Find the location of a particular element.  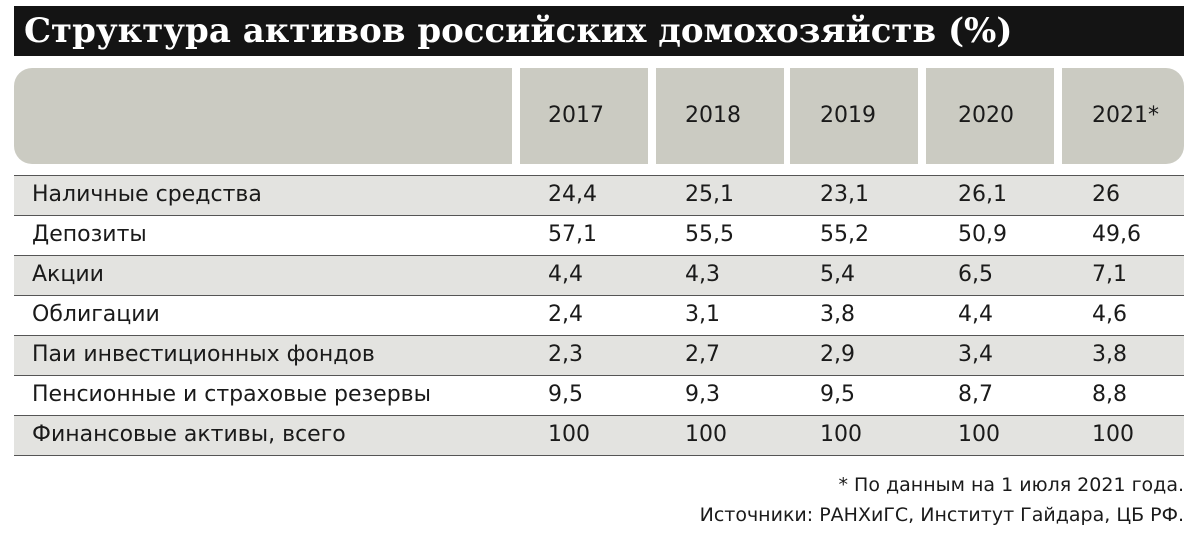

row-label: Наличные средства is located at coordinates (147, 194).